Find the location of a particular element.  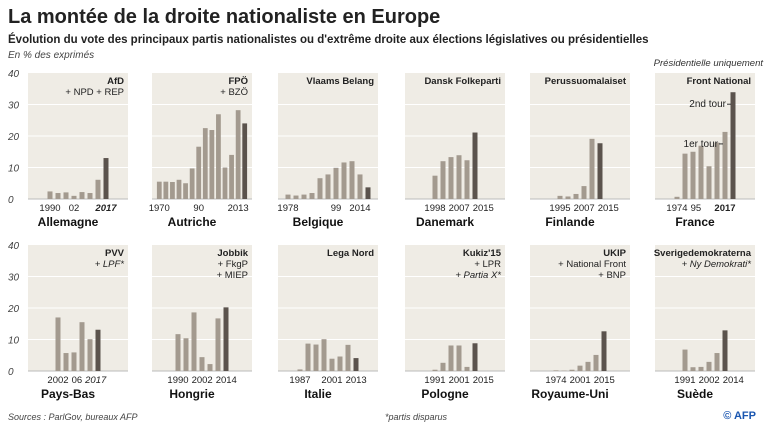

party-label: + MIEP is located at coordinates (232, 275).